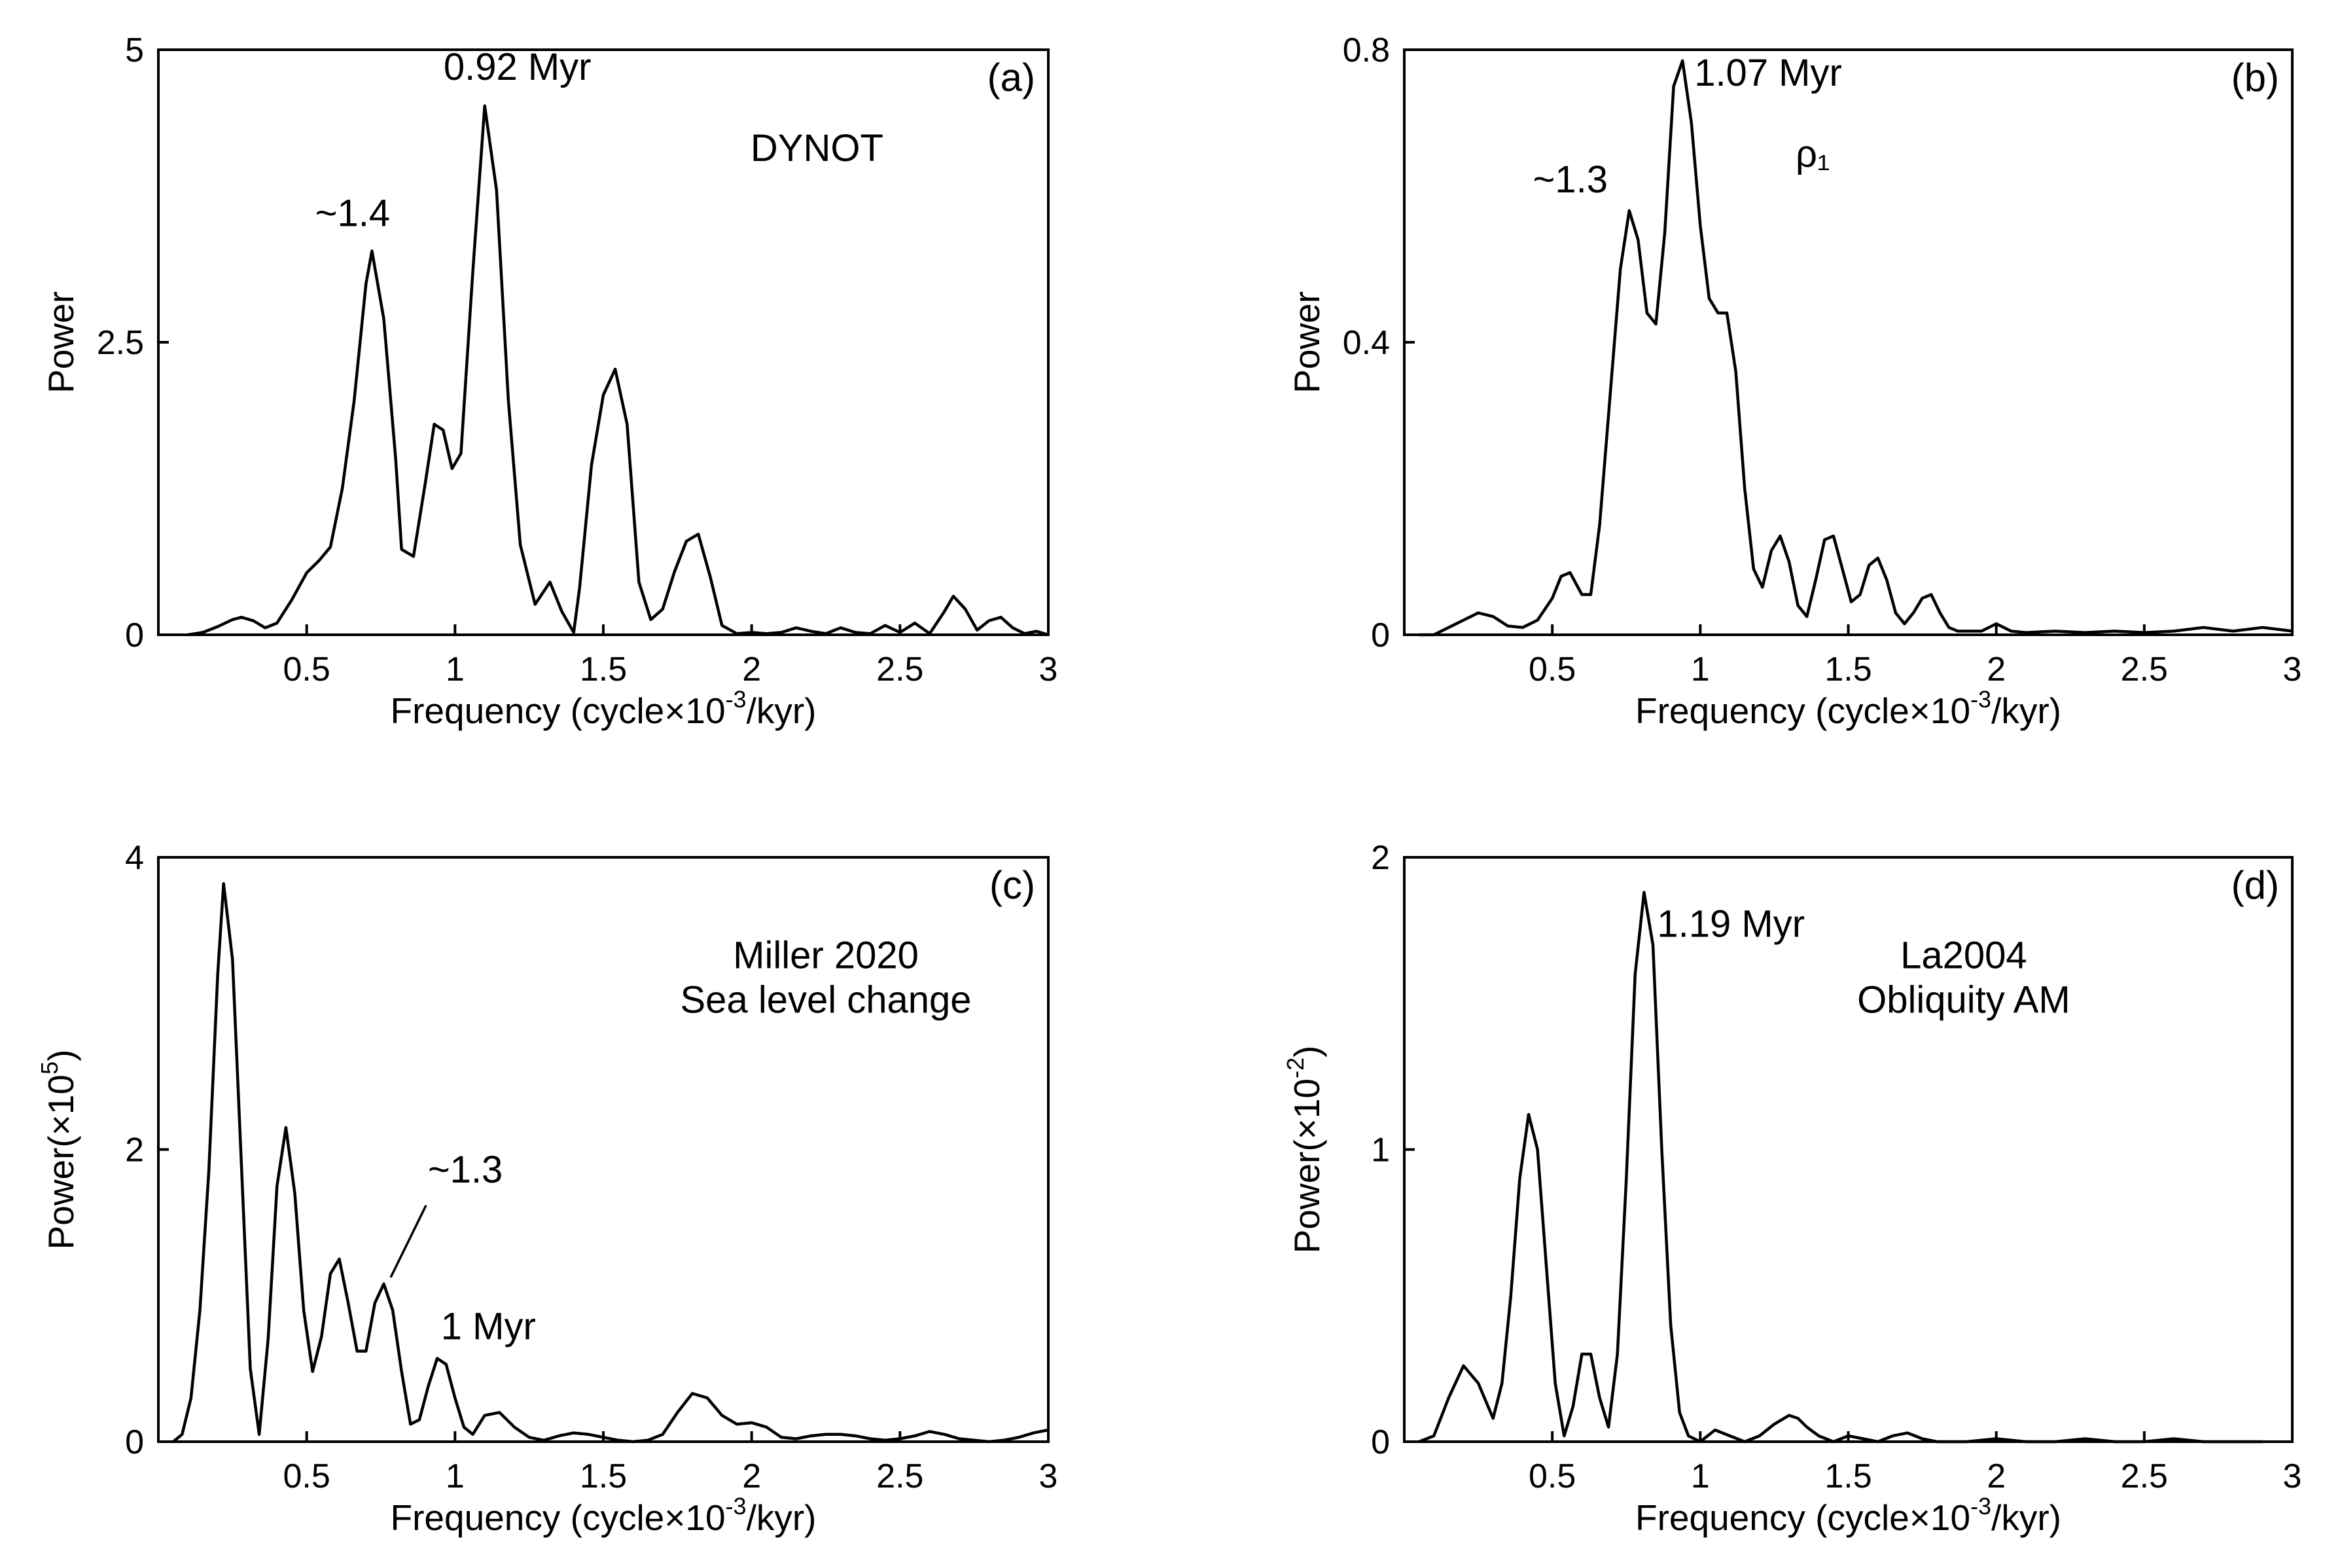  Describe the element at coordinates (120, 343) in the screenshot. I see `y-tick-label: 2.5` at that location.